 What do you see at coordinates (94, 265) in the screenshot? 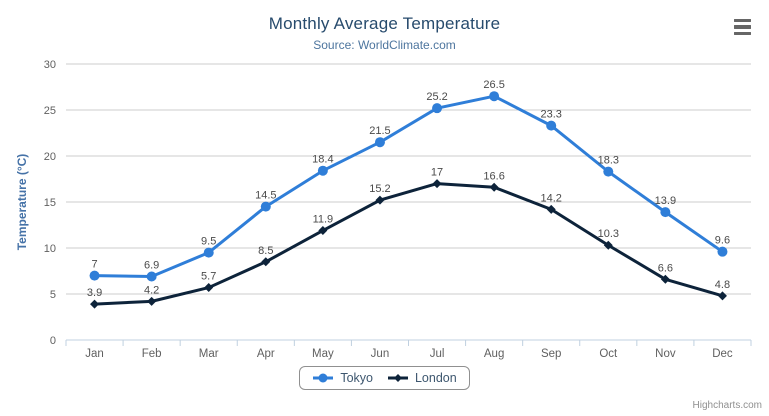
I see `data-label: 7` at bounding box center [94, 265].